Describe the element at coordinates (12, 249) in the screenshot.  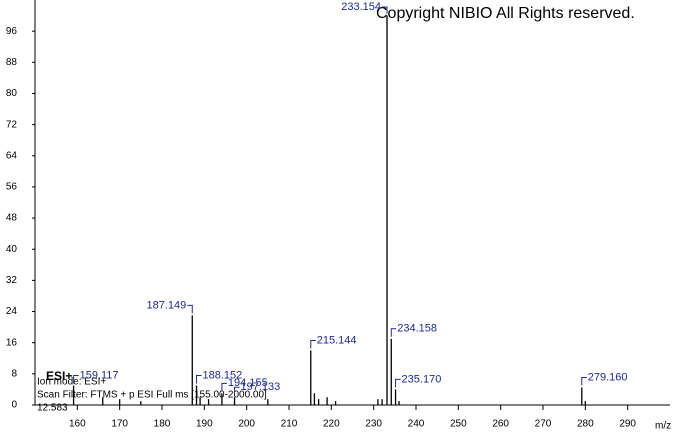
I see `y-tick-label: 40` at that location.